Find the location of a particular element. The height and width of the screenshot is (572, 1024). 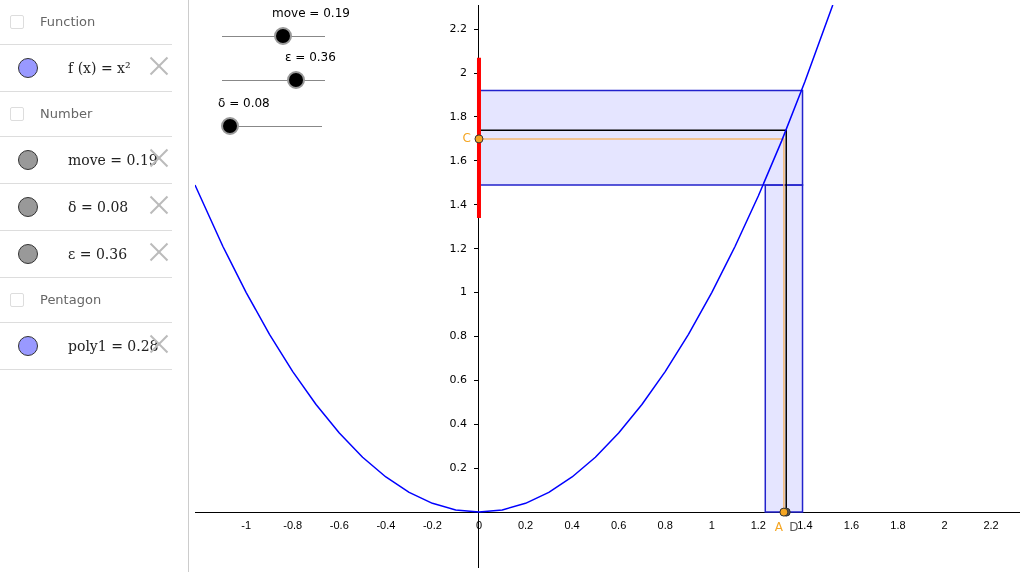

annotation: move = 0.19 is located at coordinates (311, 13).